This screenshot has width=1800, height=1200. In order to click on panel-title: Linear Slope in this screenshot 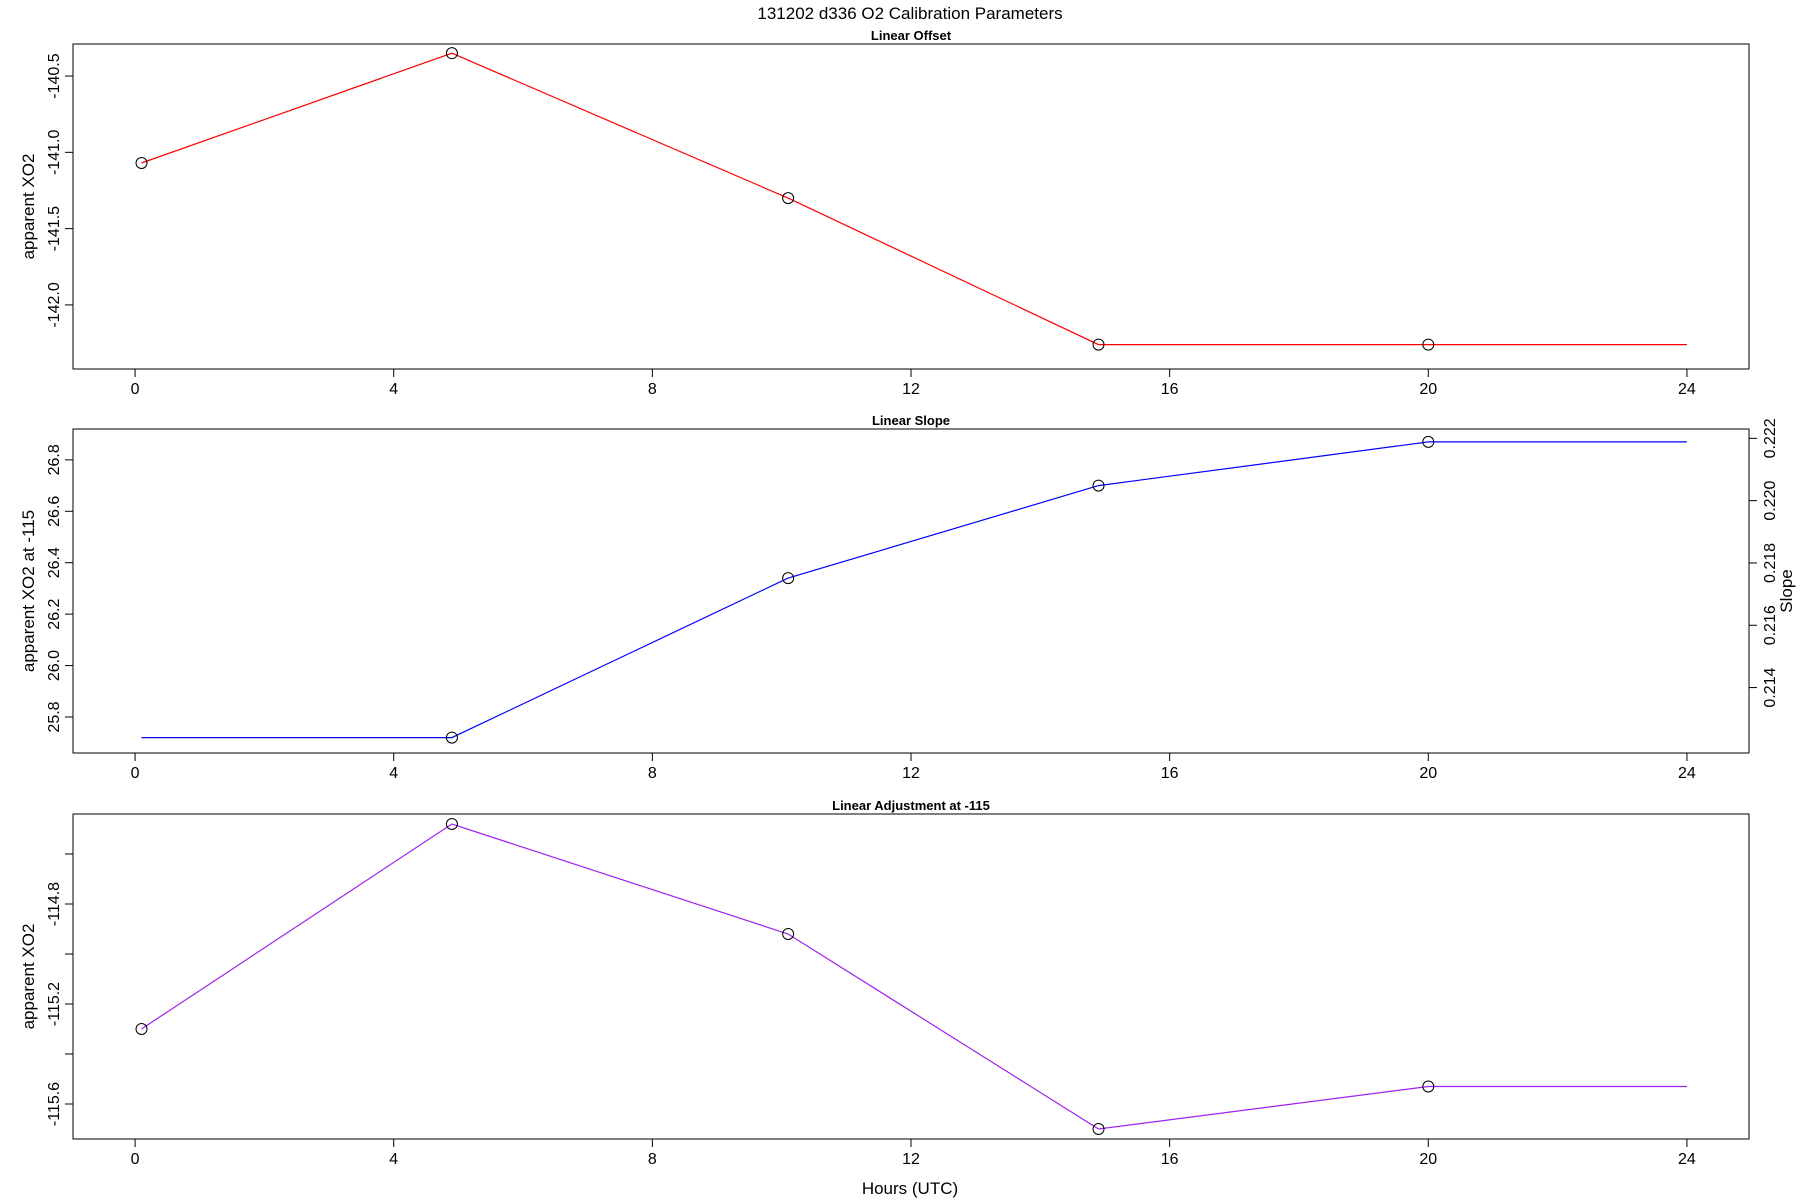, I will do `click(911, 420)`.